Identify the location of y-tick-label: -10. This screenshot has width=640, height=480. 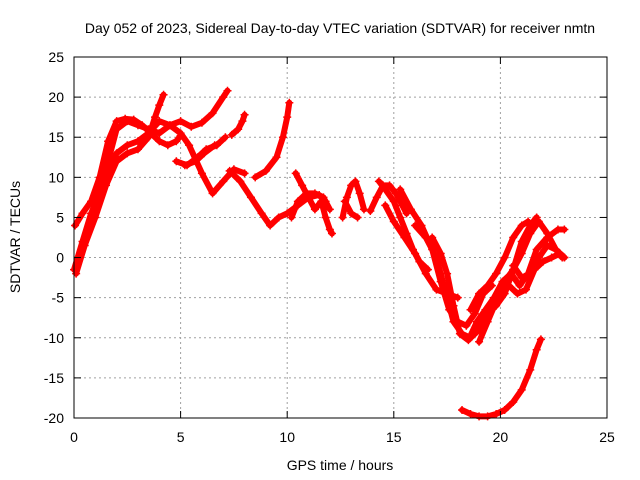
(54, 338).